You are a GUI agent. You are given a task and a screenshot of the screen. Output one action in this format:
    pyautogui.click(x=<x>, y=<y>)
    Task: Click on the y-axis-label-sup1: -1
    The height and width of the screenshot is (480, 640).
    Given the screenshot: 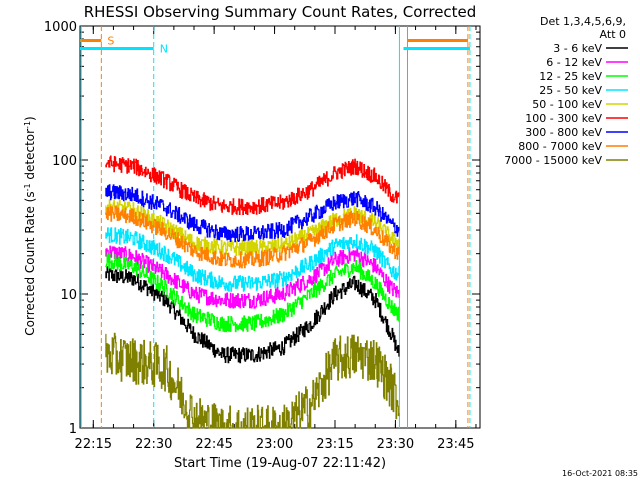 What is the action you would take?
    pyautogui.click(x=27, y=187)
    